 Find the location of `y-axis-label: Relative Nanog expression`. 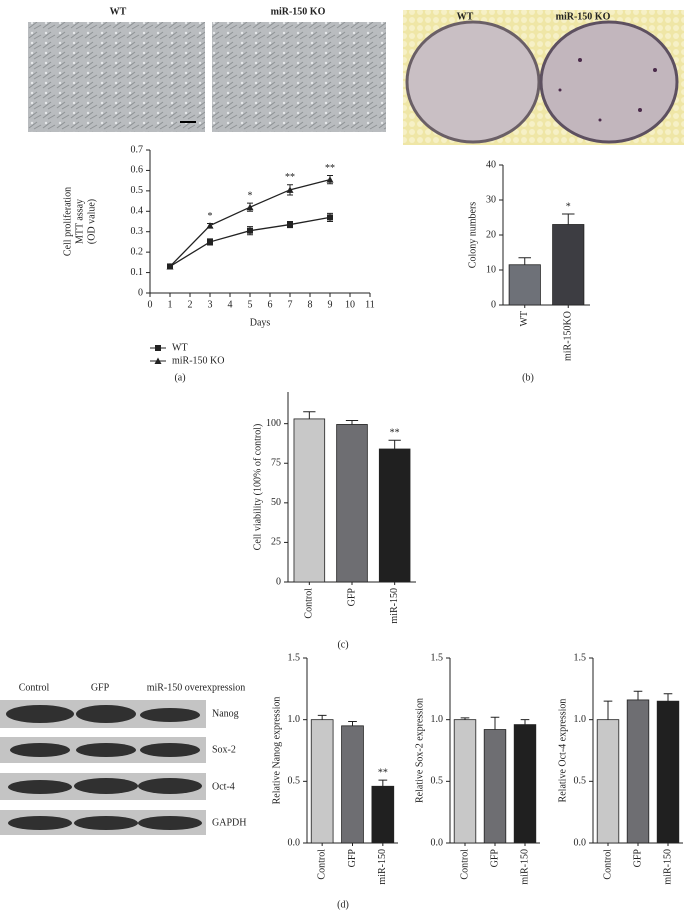

y-axis-label: Relative Nanog expression is located at coordinates (276, 751).